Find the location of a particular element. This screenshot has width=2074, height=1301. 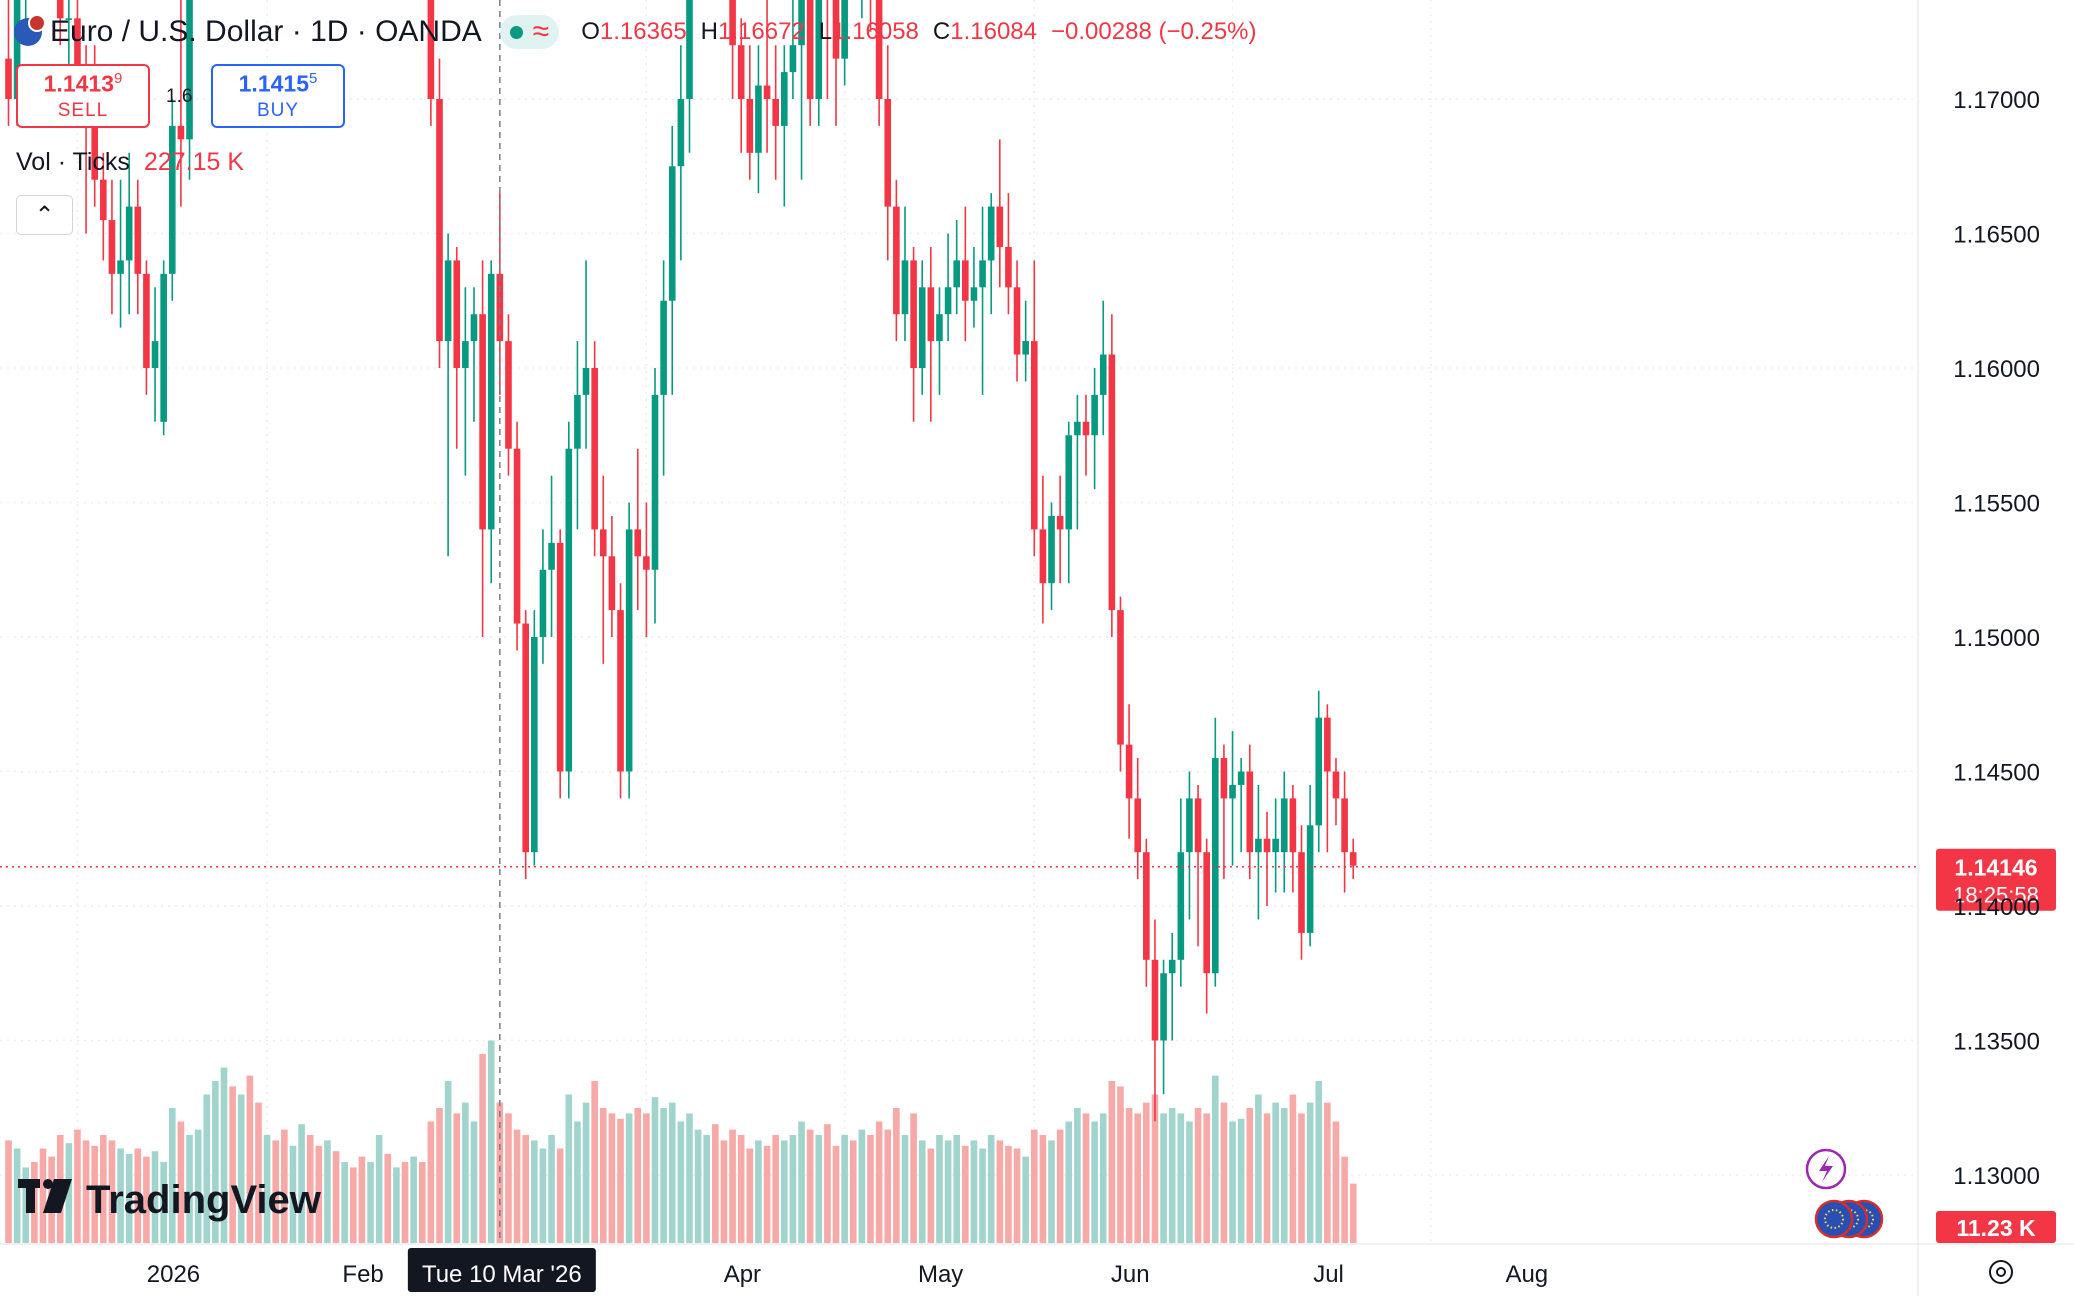

buy-button: 1.14155 BUY is located at coordinates (278, 96).